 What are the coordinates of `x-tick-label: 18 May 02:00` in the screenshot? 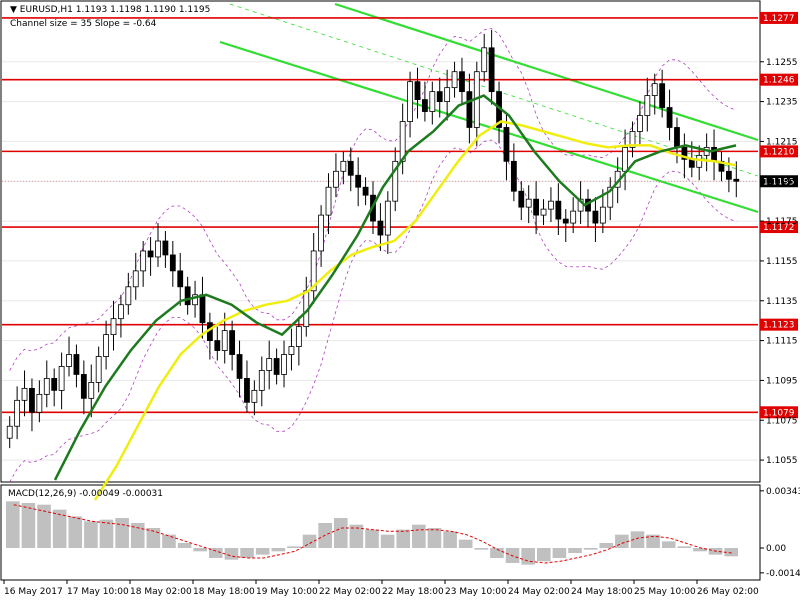 It's located at (161, 592).